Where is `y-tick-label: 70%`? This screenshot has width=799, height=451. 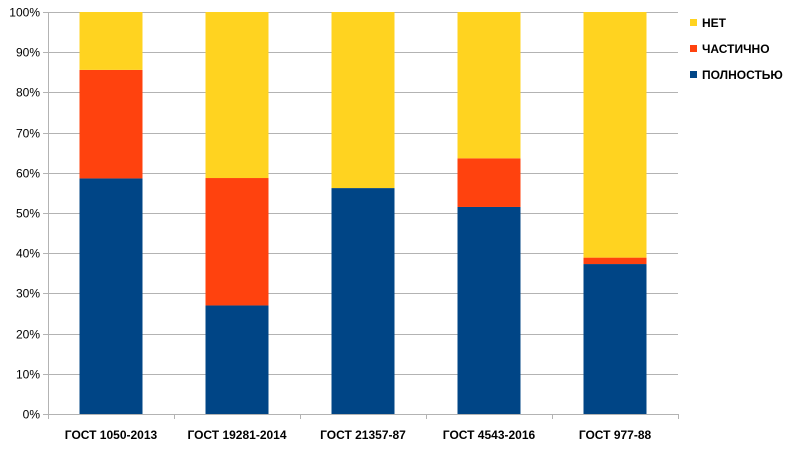
y-tick-label: 70% is located at coordinates (28, 134).